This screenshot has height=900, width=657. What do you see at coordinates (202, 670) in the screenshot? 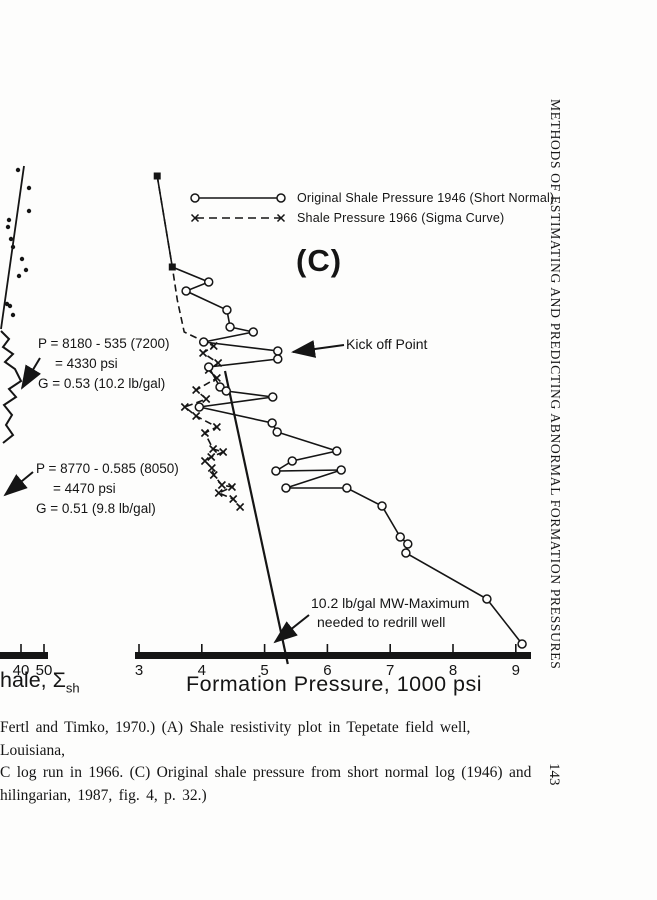
I see `x-axis-tick-label: 4` at bounding box center [202, 670].